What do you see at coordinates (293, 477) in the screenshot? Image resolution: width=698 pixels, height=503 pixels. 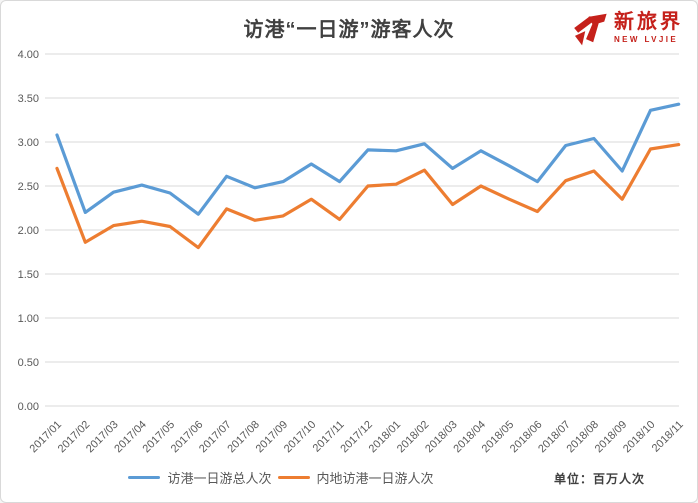 I see `legend-swatch-orange` at bounding box center [293, 477].